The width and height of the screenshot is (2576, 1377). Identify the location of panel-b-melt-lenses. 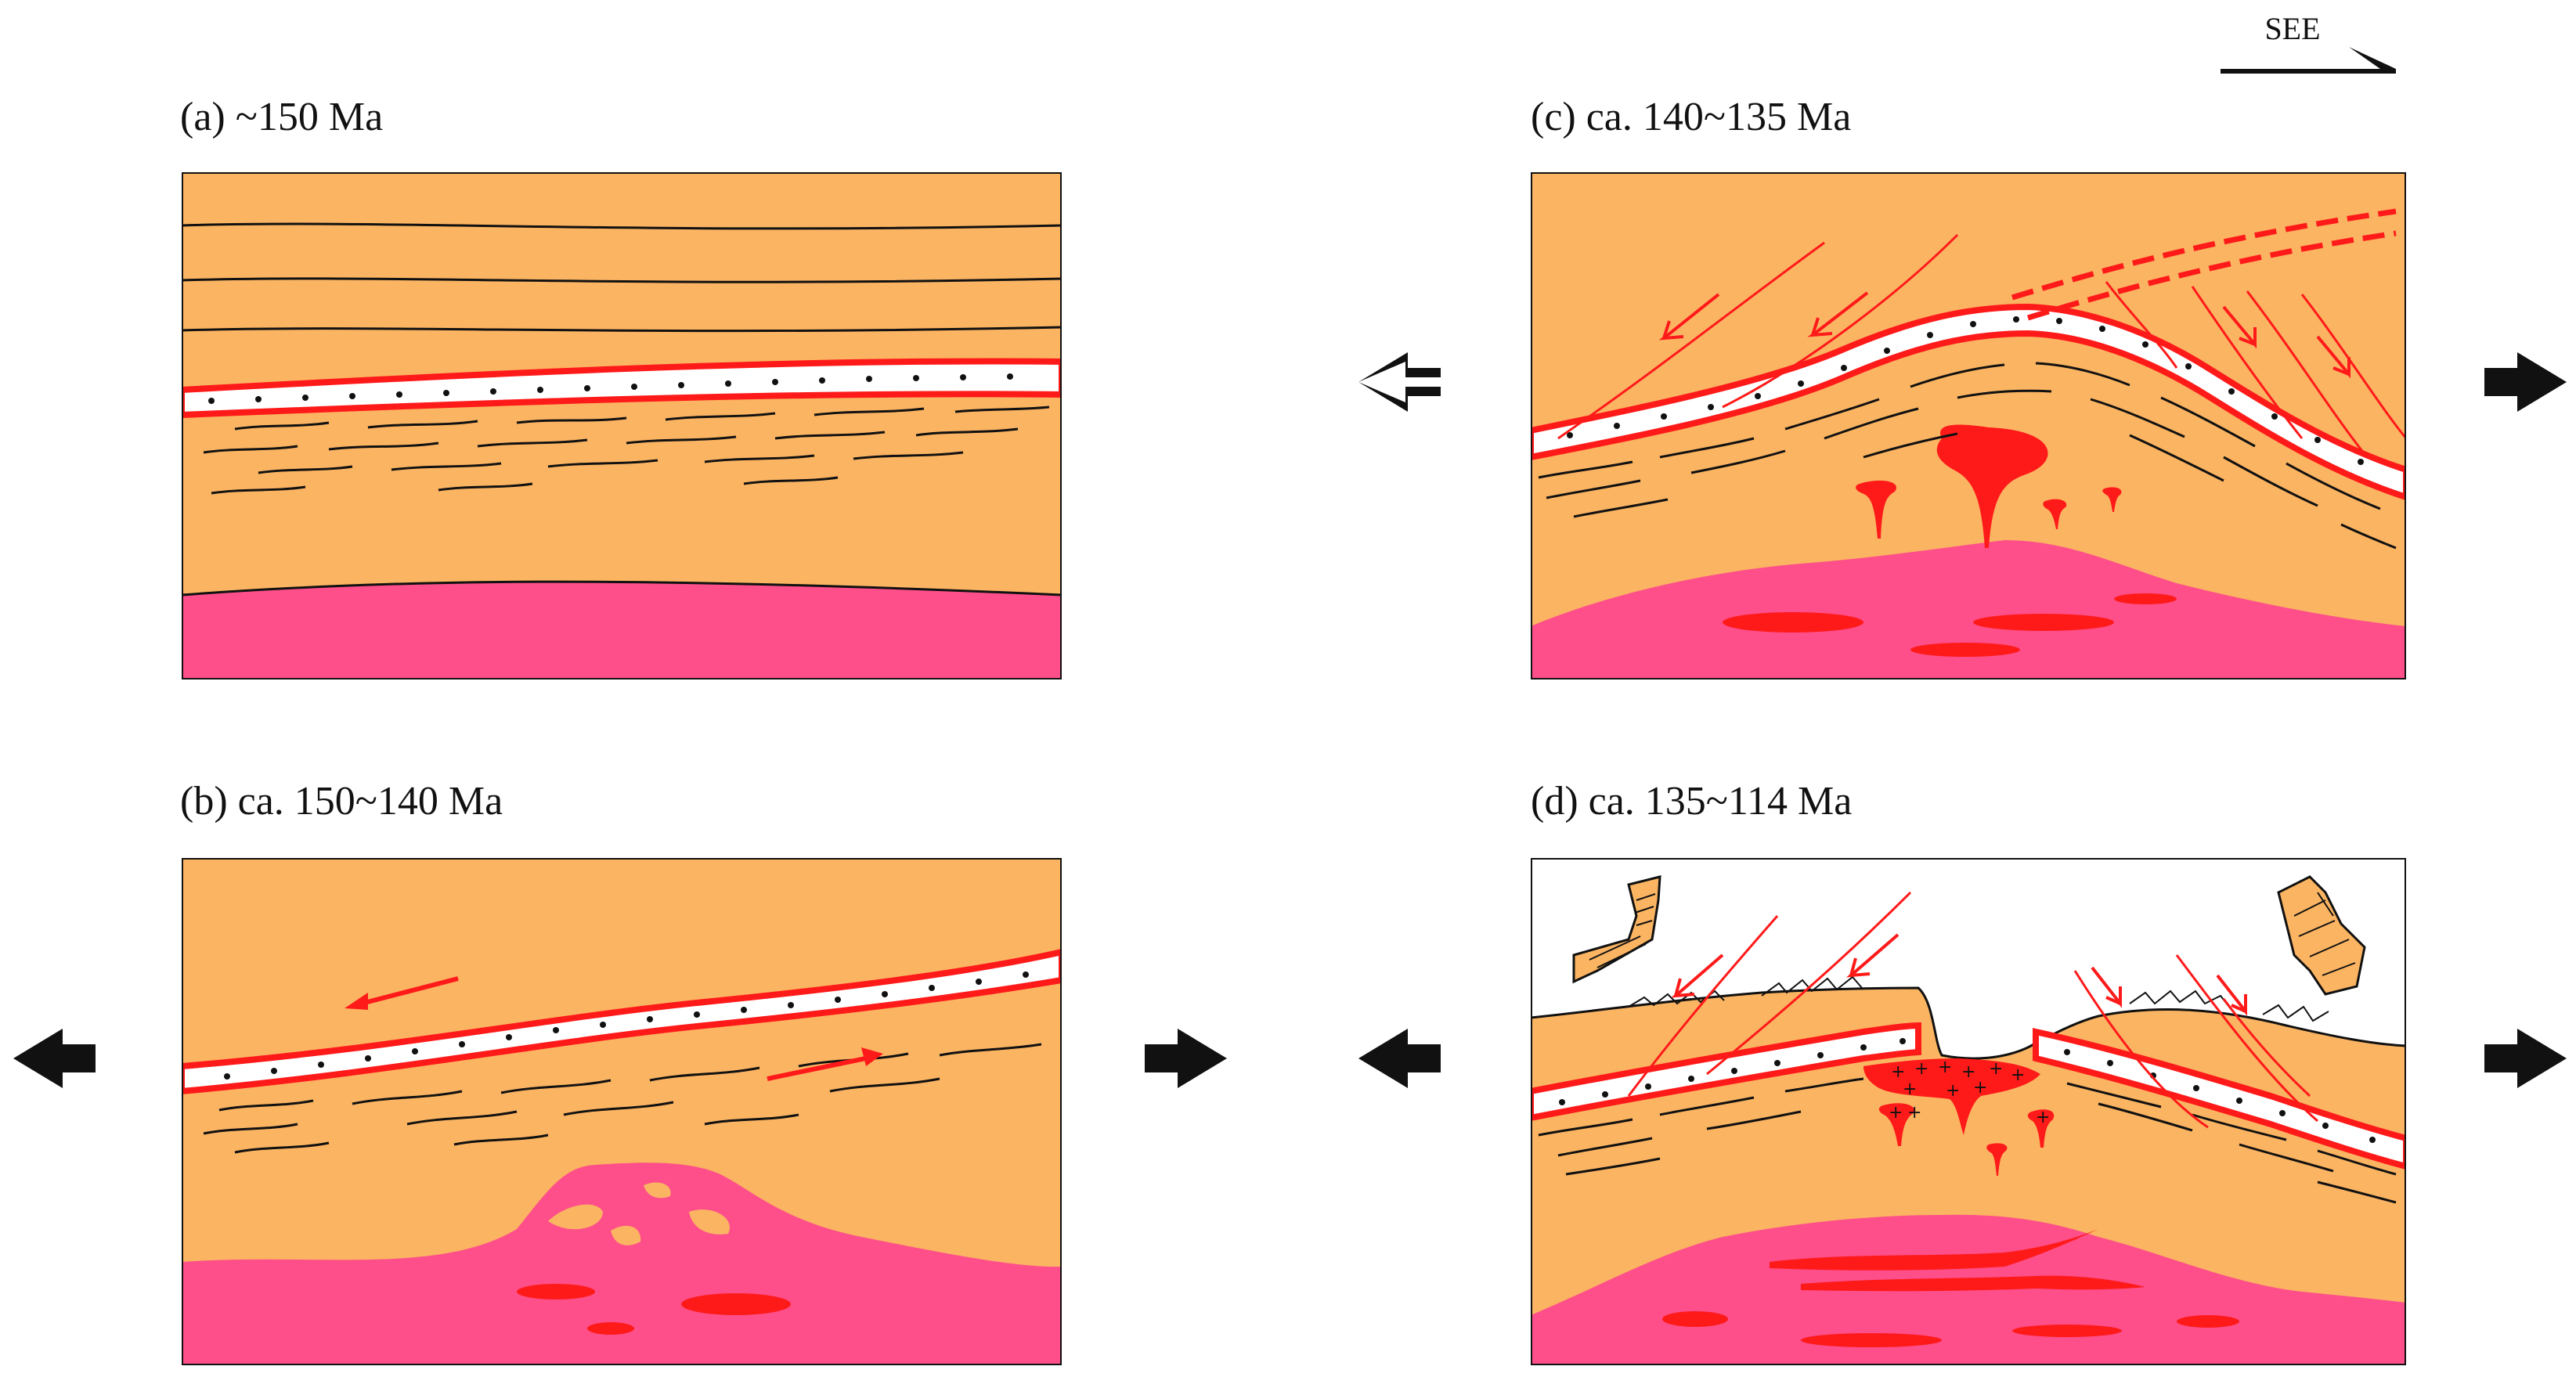
(654, 1309).